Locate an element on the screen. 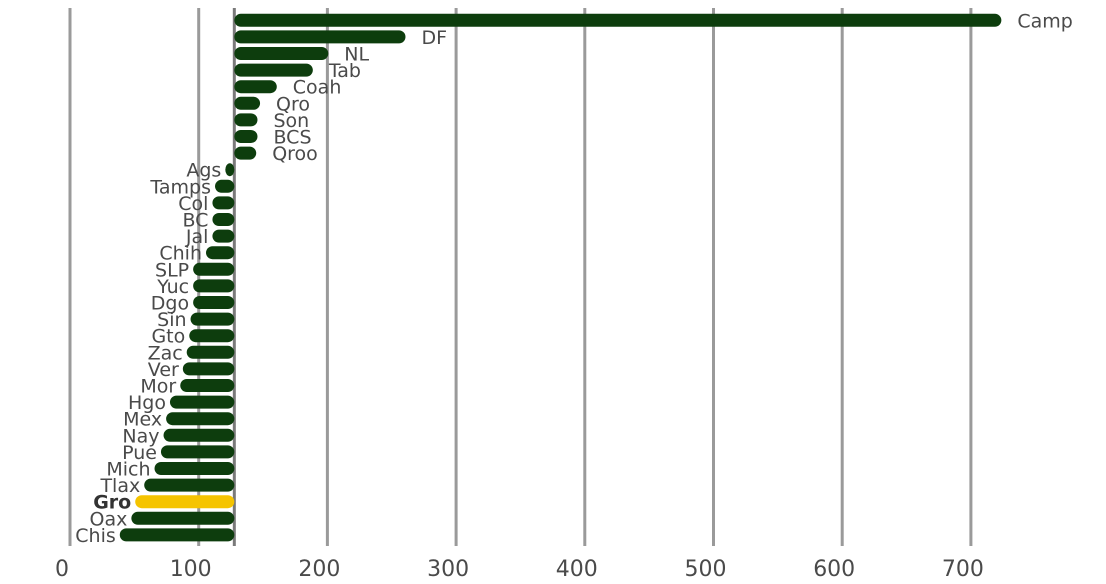 Image resolution: width=1106 pixels, height=584 pixels. category-label-chis: Chis is located at coordinates (95, 536).